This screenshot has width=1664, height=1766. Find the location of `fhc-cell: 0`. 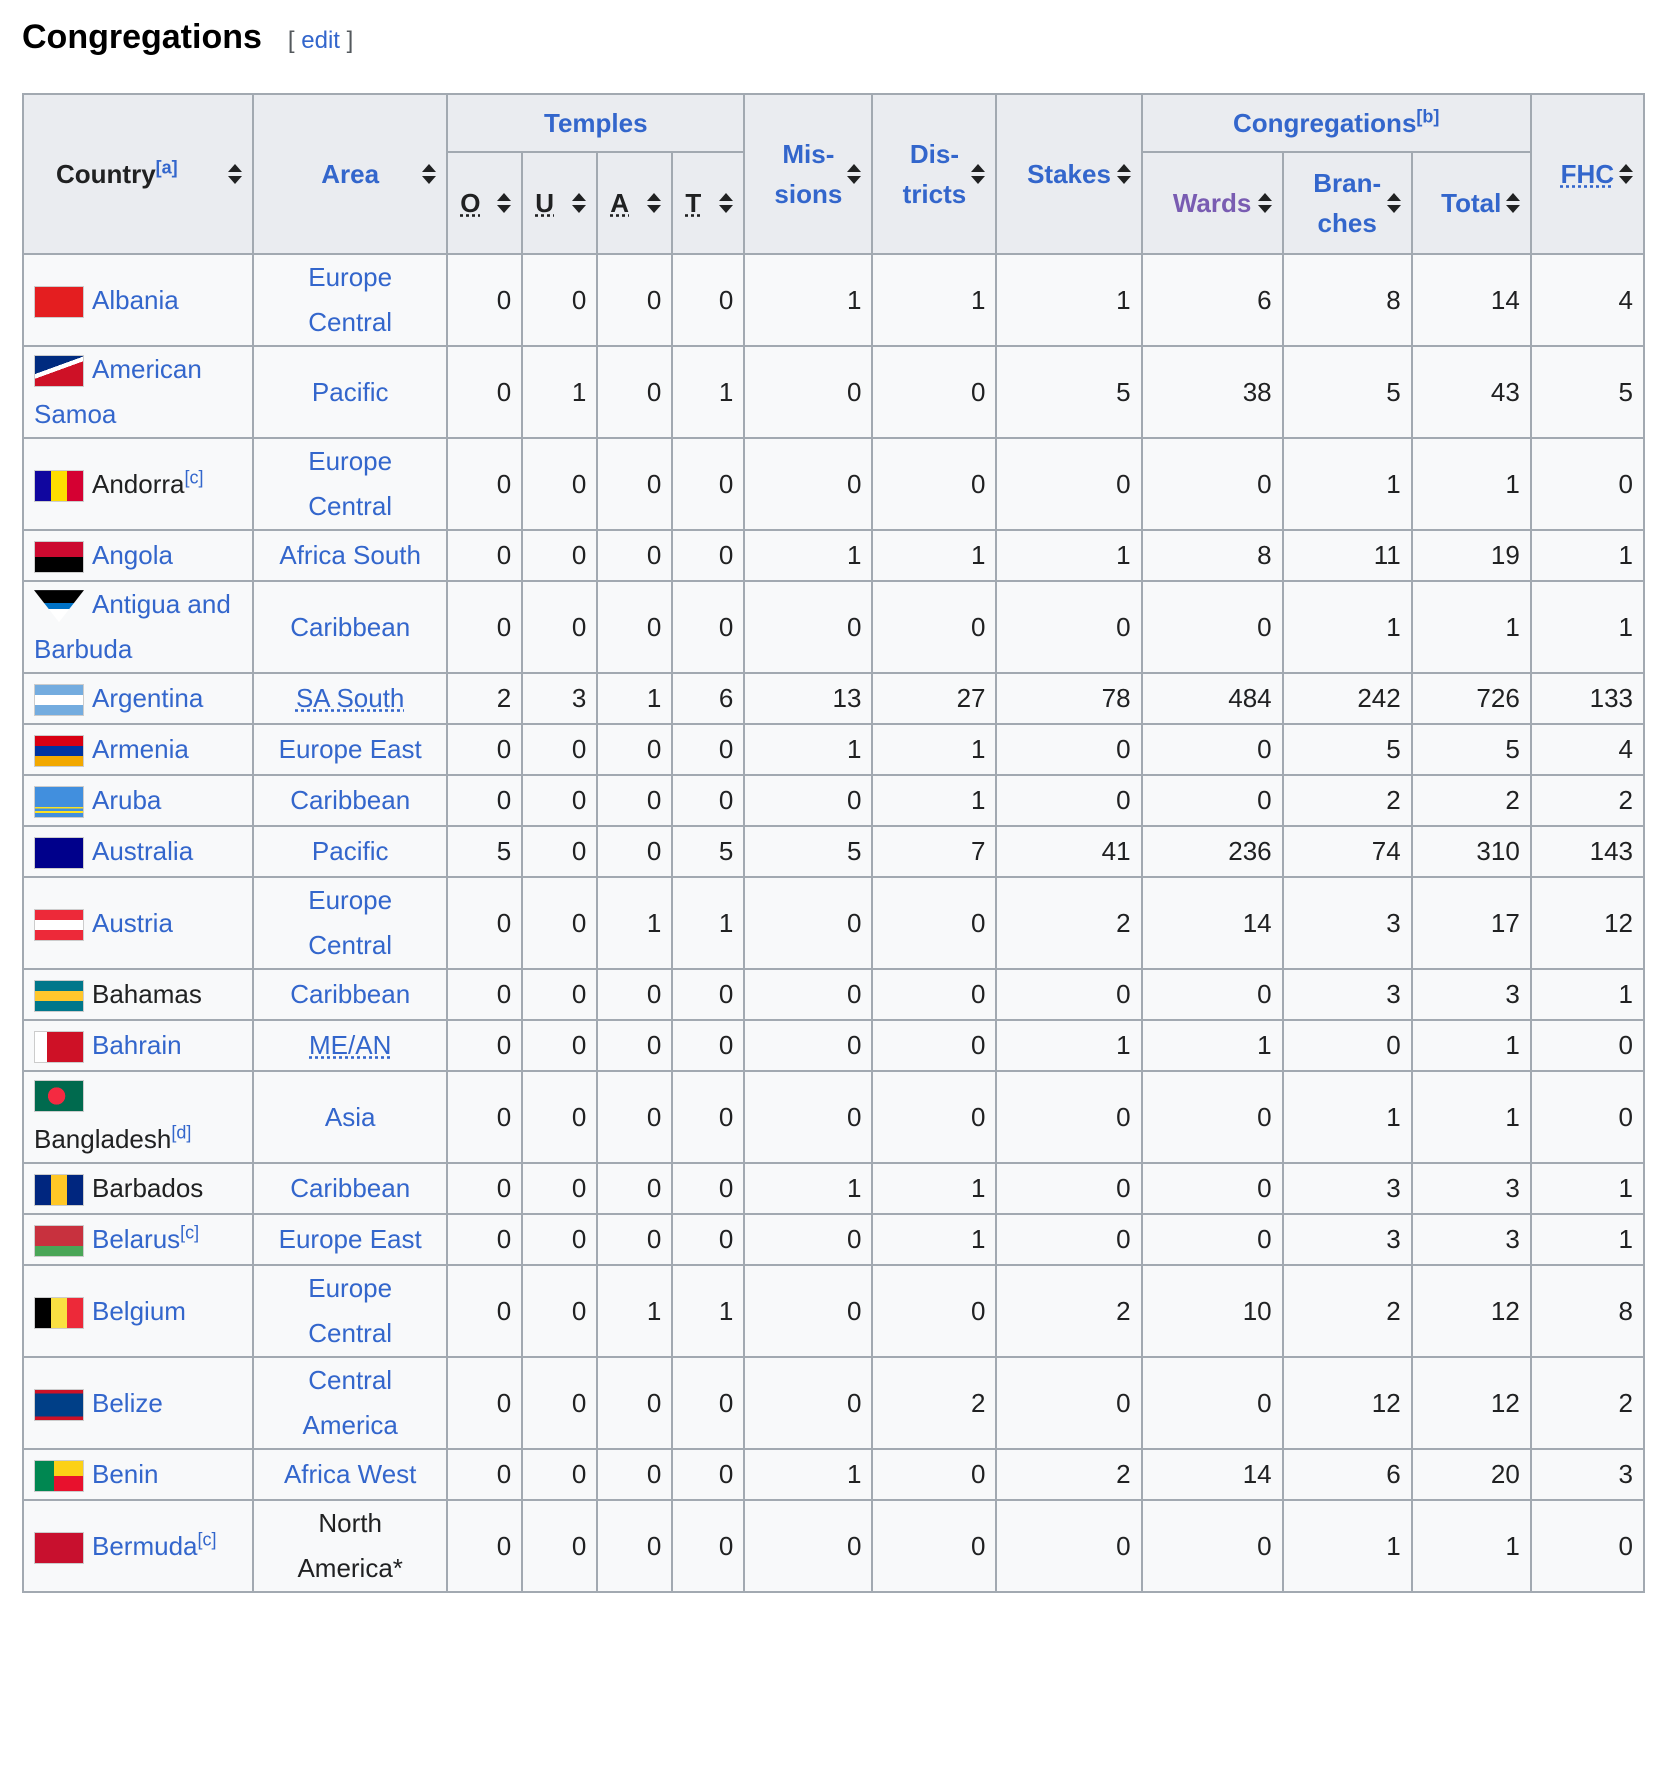

fhc-cell: 0 is located at coordinates (1587, 1117).